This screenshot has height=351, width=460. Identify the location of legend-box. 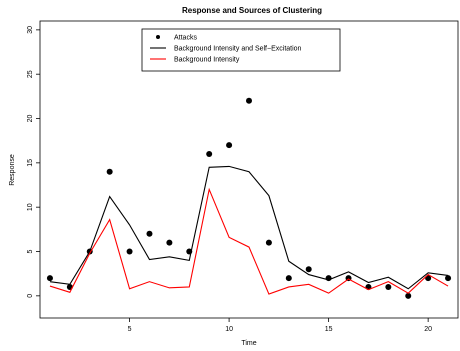
(241, 50).